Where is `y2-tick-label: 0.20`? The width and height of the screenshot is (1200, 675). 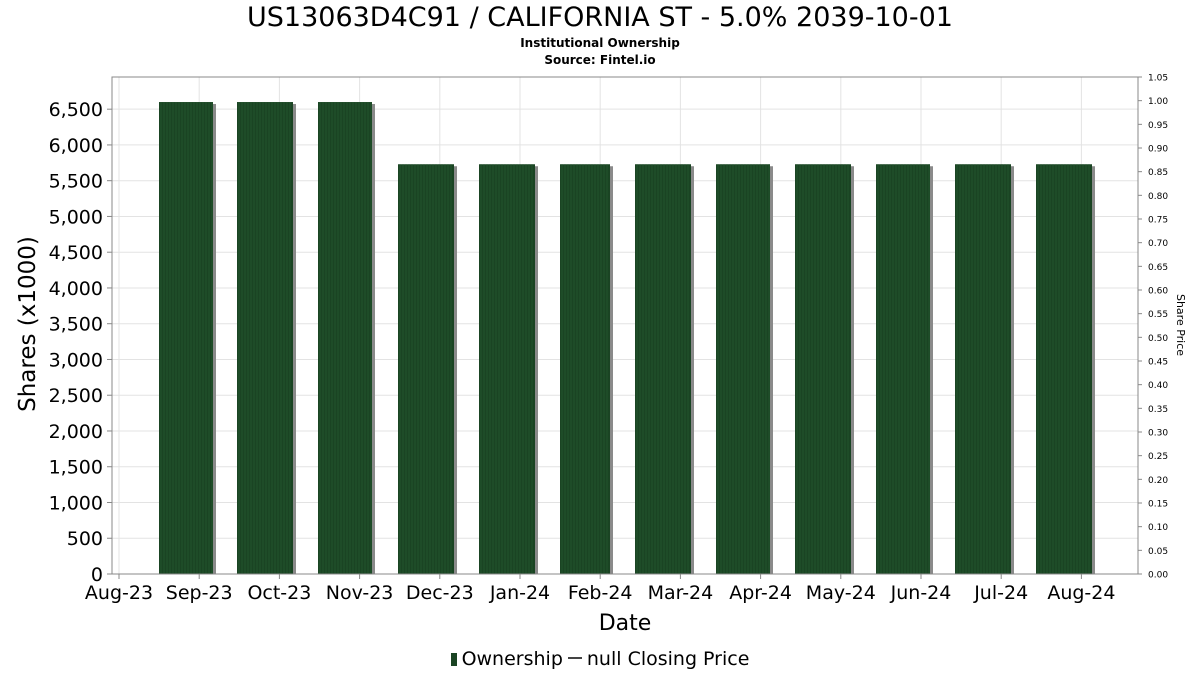 y2-tick-label: 0.20 is located at coordinates (1158, 481).